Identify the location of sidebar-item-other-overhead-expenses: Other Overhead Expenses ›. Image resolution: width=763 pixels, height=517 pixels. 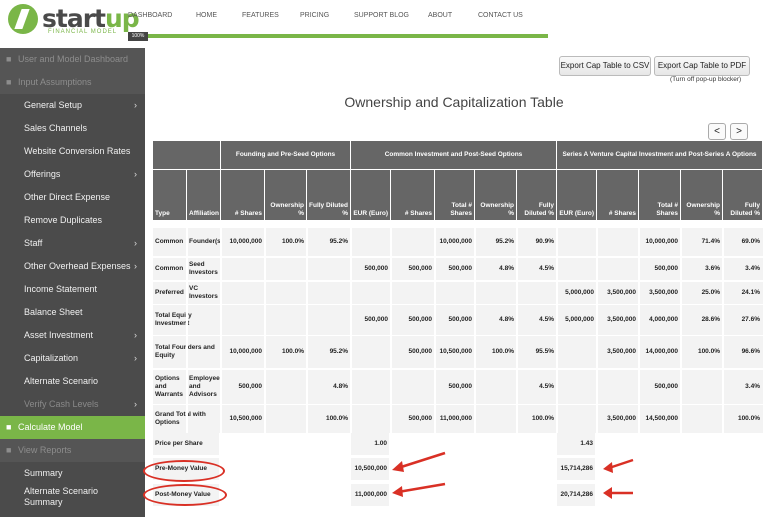
(72, 266).